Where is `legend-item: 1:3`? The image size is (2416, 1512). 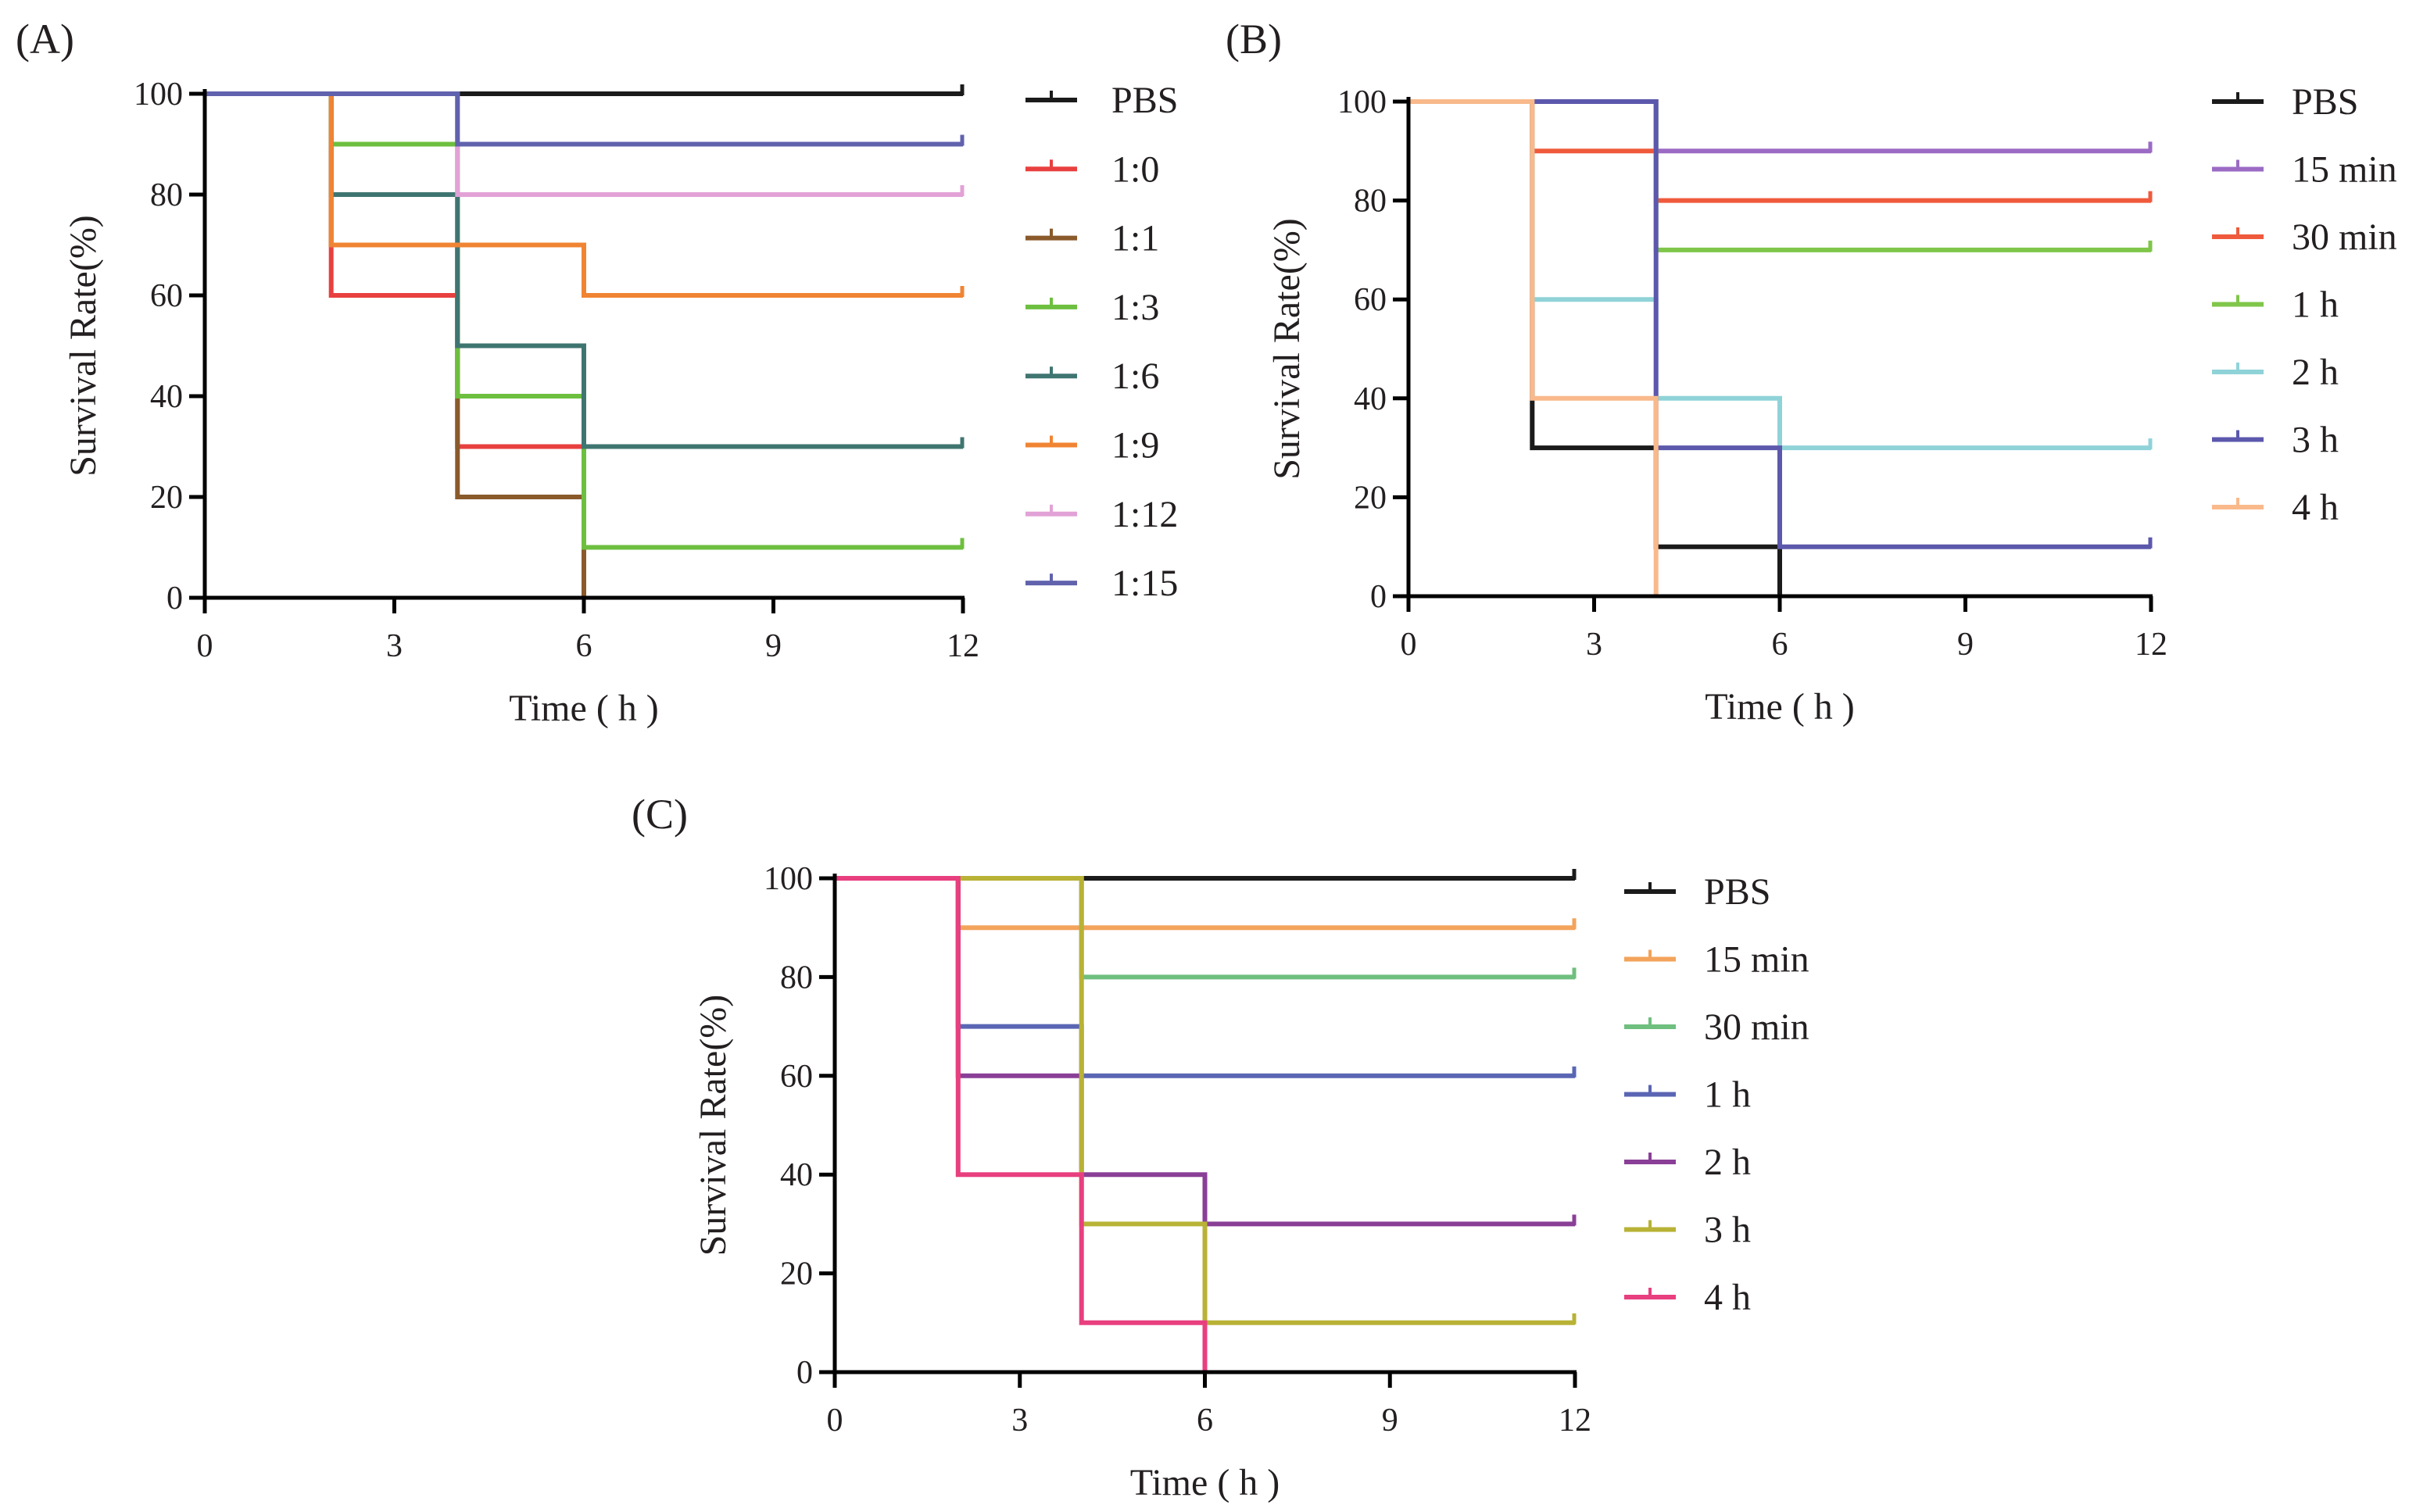 legend-item: 1:3 is located at coordinates (1092, 307).